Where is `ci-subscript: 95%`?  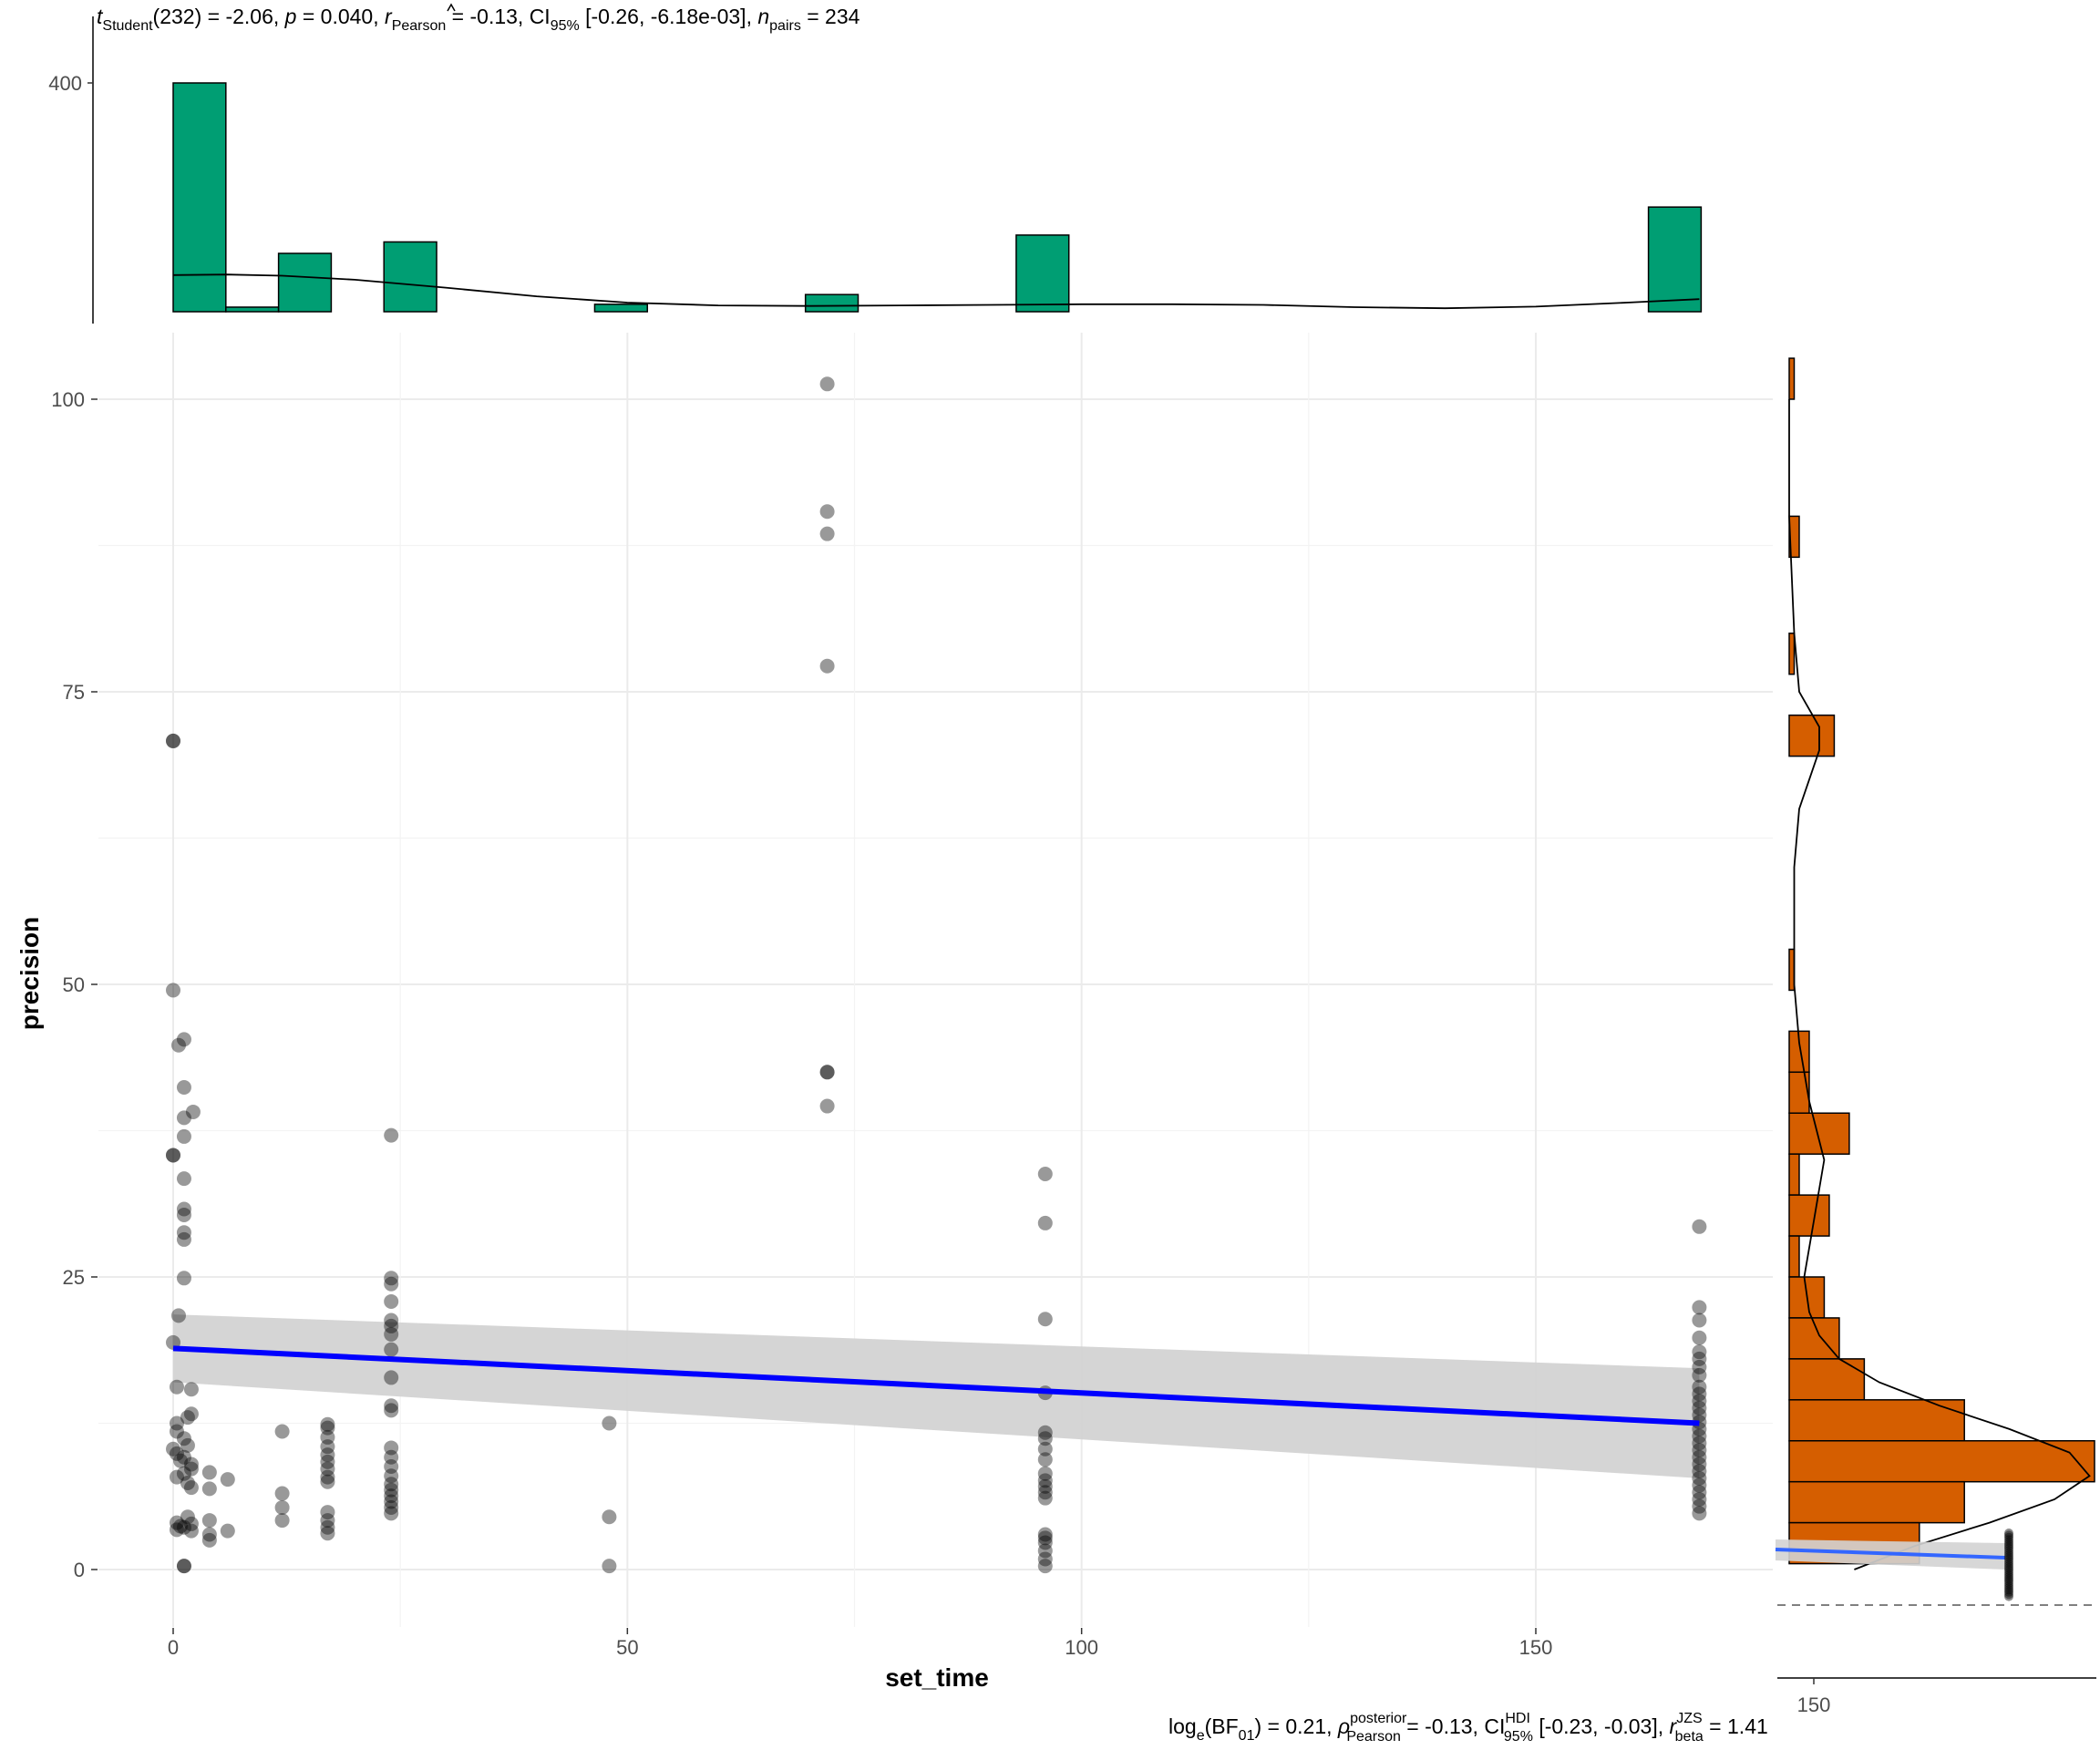
ci-subscript: 95% is located at coordinates (565, 26).